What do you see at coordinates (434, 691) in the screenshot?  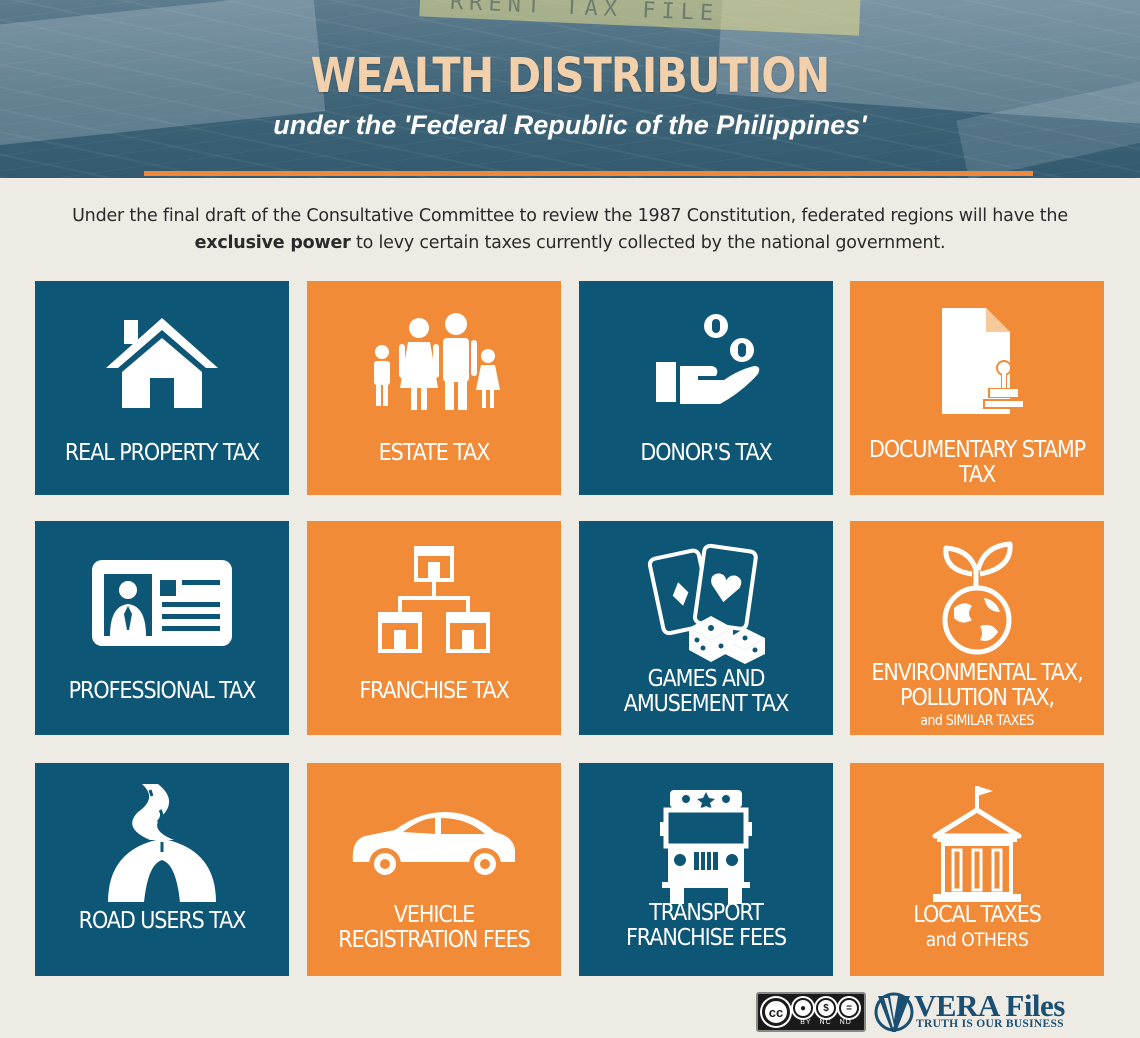 I see `tile-label: FRANCHISE TAX` at bounding box center [434, 691].